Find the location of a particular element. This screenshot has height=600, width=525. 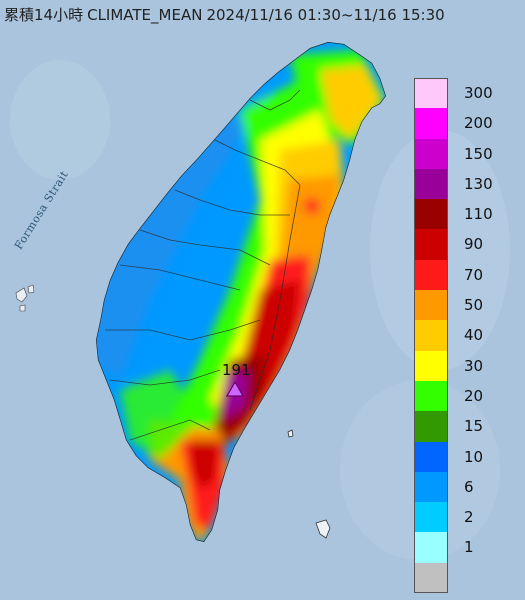

title-period: 2024/11/16 01:30~11/16 15:30 is located at coordinates (325, 15).